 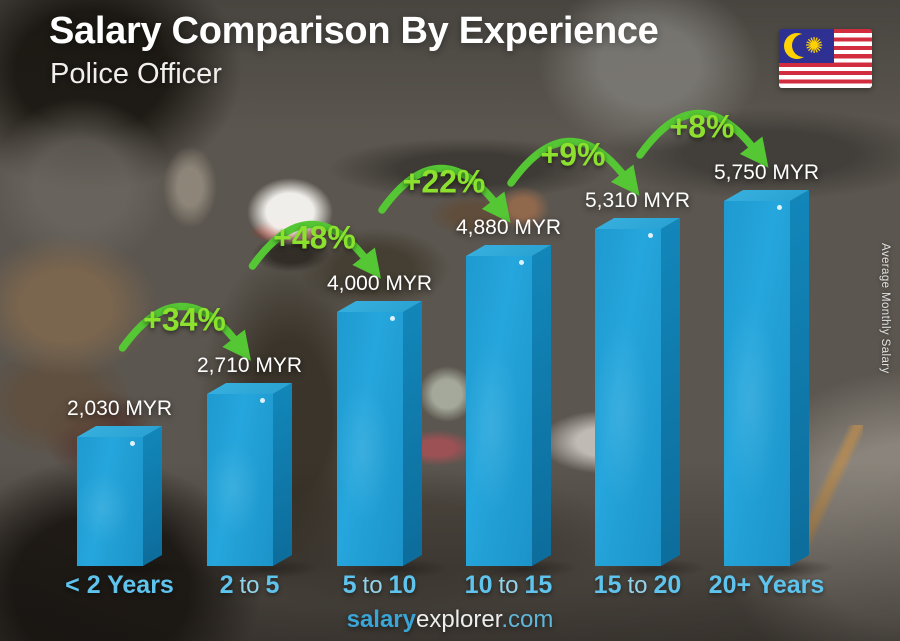 What do you see at coordinates (637, 585) in the screenshot?
I see `category-label: 15 to 20` at bounding box center [637, 585].